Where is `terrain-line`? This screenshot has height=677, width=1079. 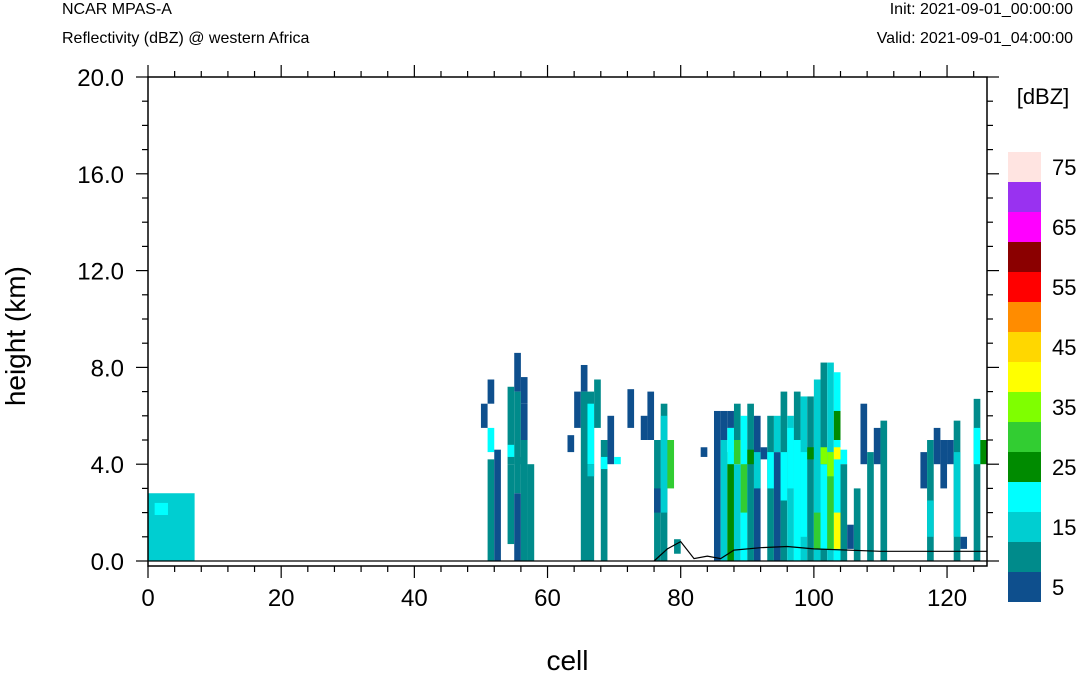 terrain-line is located at coordinates (820, 551).